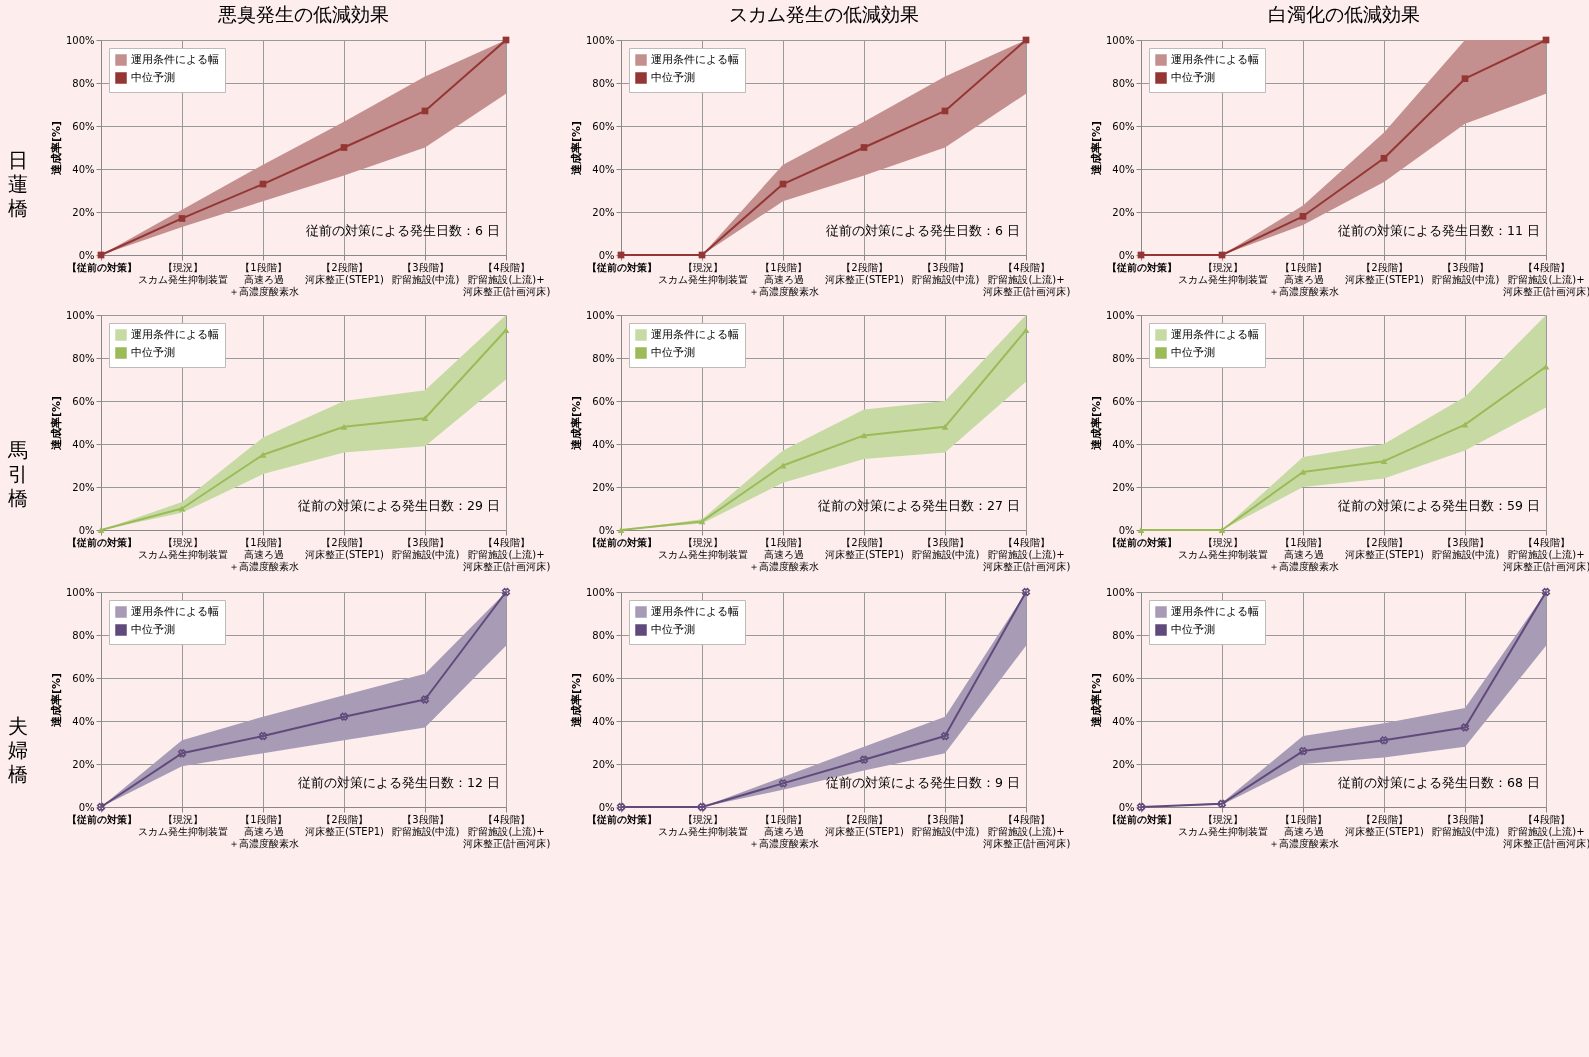 This screenshot has width=1589, height=1057. I want to click on text: 馬引橋, so click(18, 473).